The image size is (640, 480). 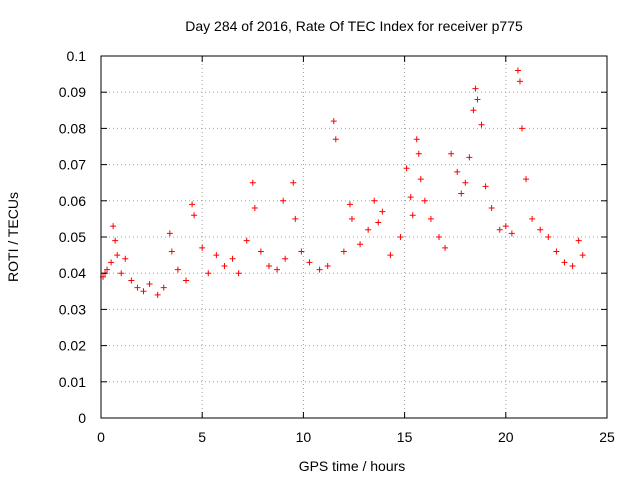 What do you see at coordinates (506, 437) in the screenshot?
I see `x-tick-label: 20` at bounding box center [506, 437].